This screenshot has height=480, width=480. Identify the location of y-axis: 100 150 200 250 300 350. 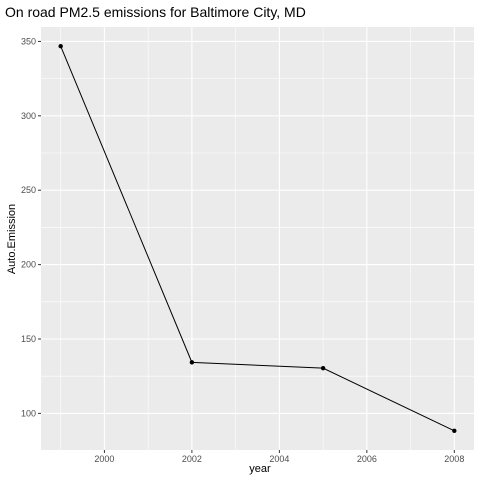
(31, 227).